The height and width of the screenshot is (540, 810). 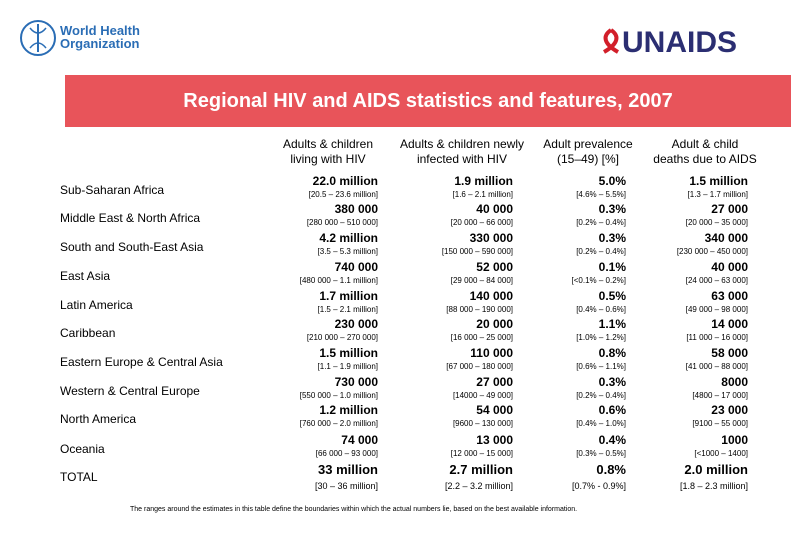 I want to click on region-name: Sub-Saharan Africa, so click(x=112, y=190).